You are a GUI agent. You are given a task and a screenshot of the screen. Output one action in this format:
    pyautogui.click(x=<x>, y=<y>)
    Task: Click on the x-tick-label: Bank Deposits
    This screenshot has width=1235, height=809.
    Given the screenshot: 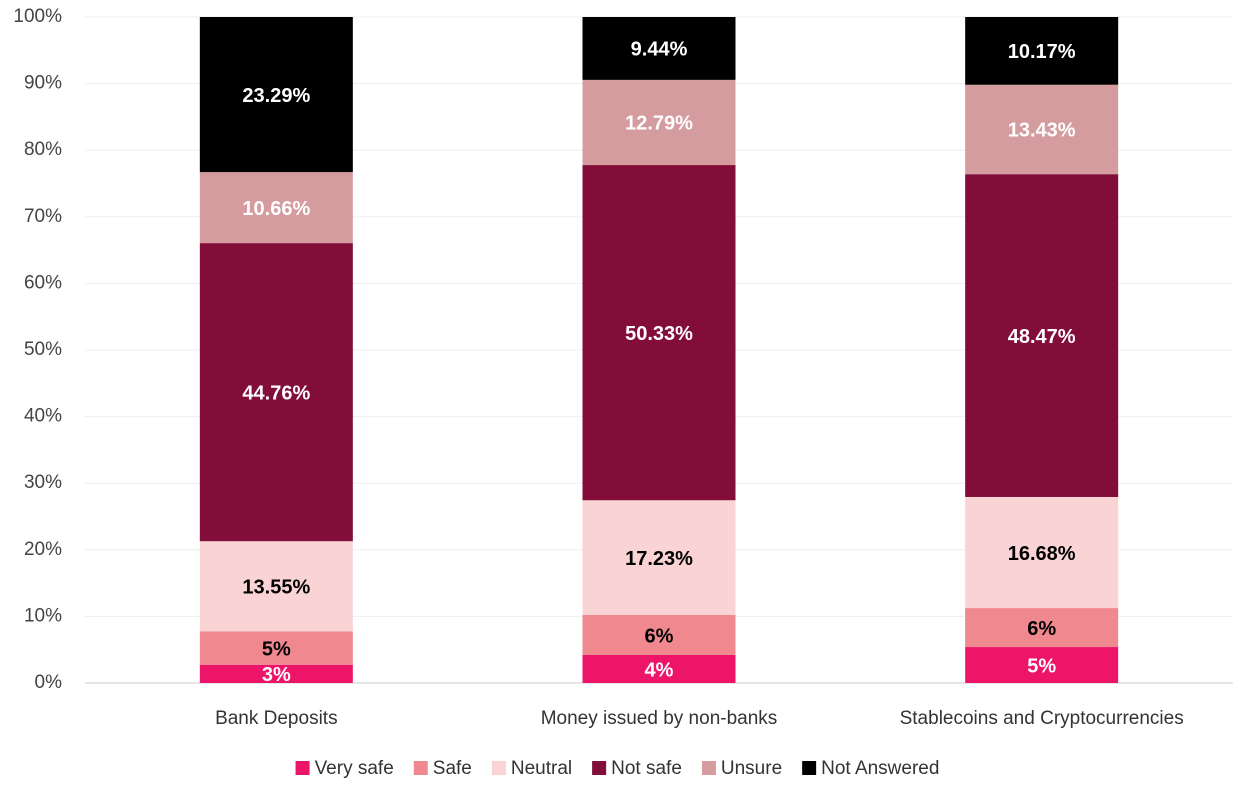 What is the action you would take?
    pyautogui.click(x=276, y=718)
    